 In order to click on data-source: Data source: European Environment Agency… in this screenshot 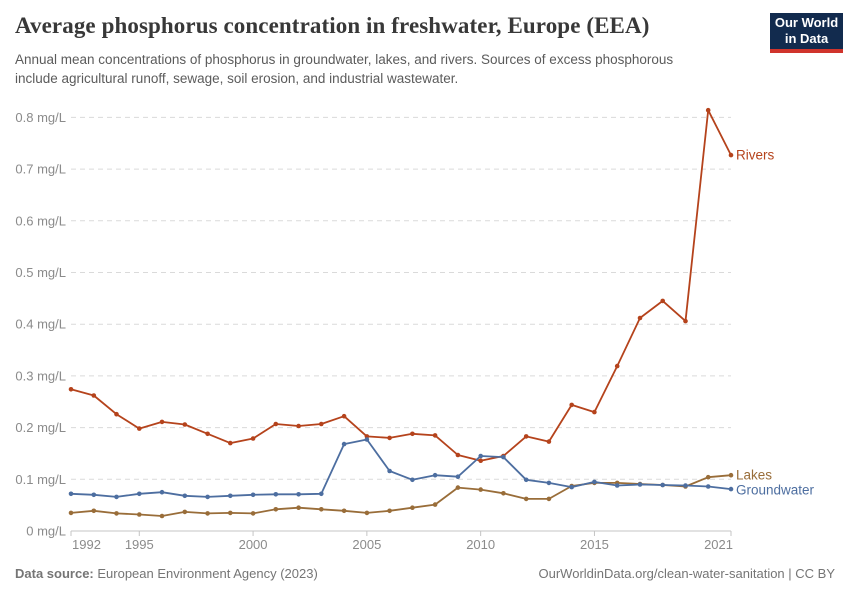, I will do `click(166, 573)`.